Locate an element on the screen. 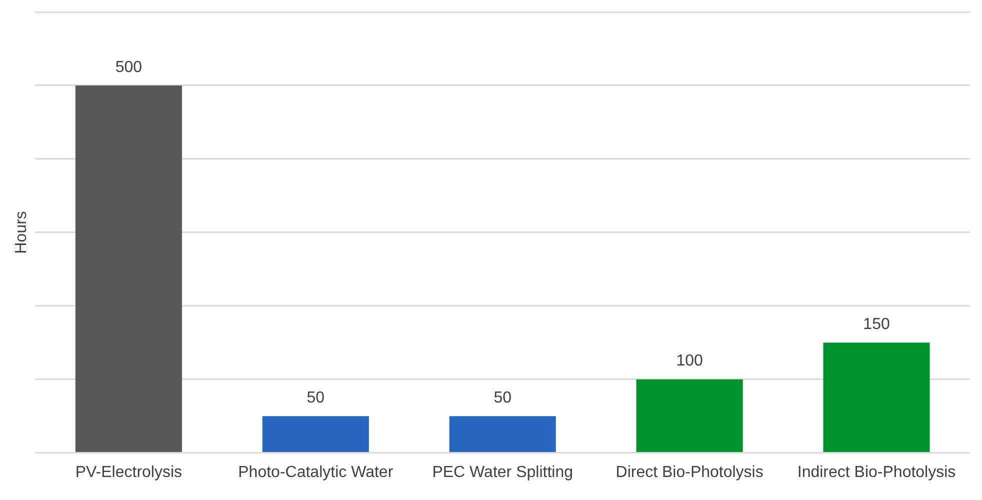 This screenshot has width=982, height=500. x-tick-label: Photo-Catalytic Water is located at coordinates (316, 472).